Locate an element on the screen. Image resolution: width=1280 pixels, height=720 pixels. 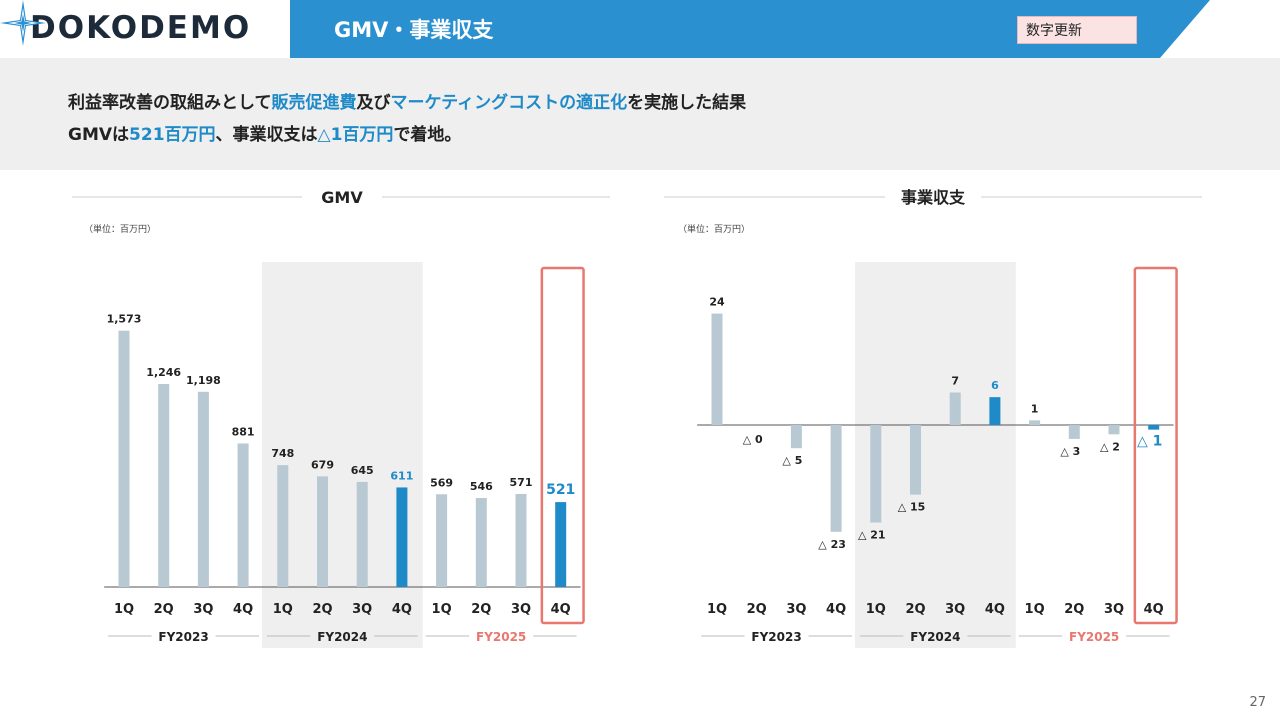
chart-title: 事業収支 is located at coordinates (933, 197).